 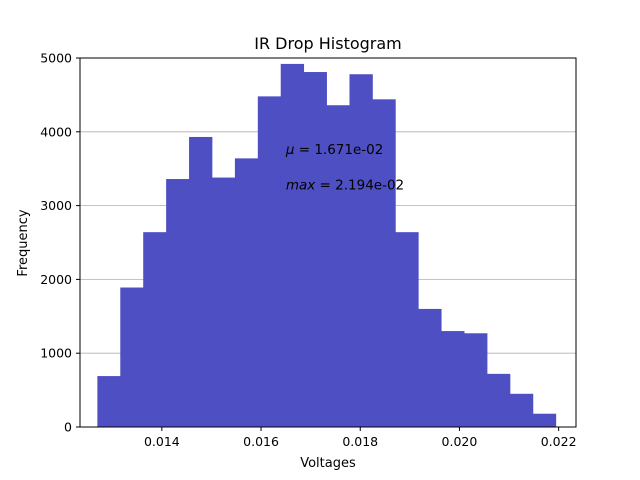 I want to click on annotation-symbol: max, so click(x=301, y=185).